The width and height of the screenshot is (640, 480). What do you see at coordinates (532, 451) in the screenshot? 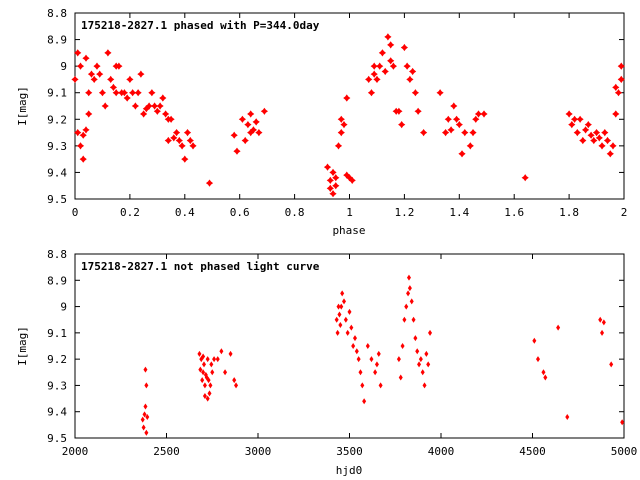
I see `x-tick-label: 4500` at bounding box center [532, 451].